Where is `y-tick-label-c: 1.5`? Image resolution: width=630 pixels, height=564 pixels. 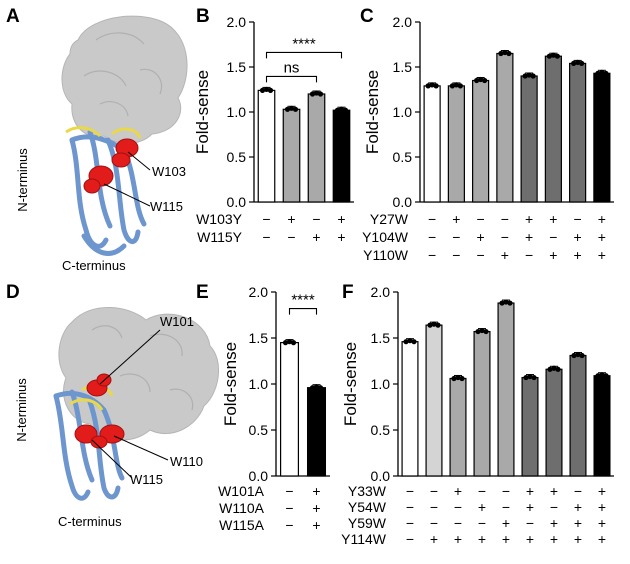 y-tick-label-c: 1.5 is located at coordinates (403, 67).